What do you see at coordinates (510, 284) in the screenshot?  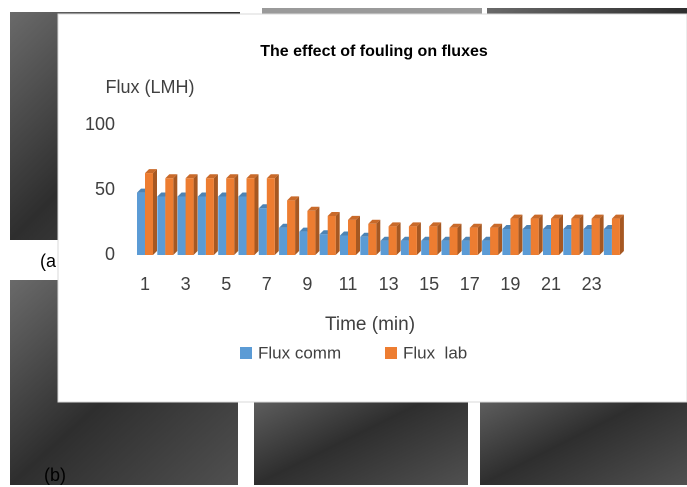 I see `x-tick-label: 19` at bounding box center [510, 284].